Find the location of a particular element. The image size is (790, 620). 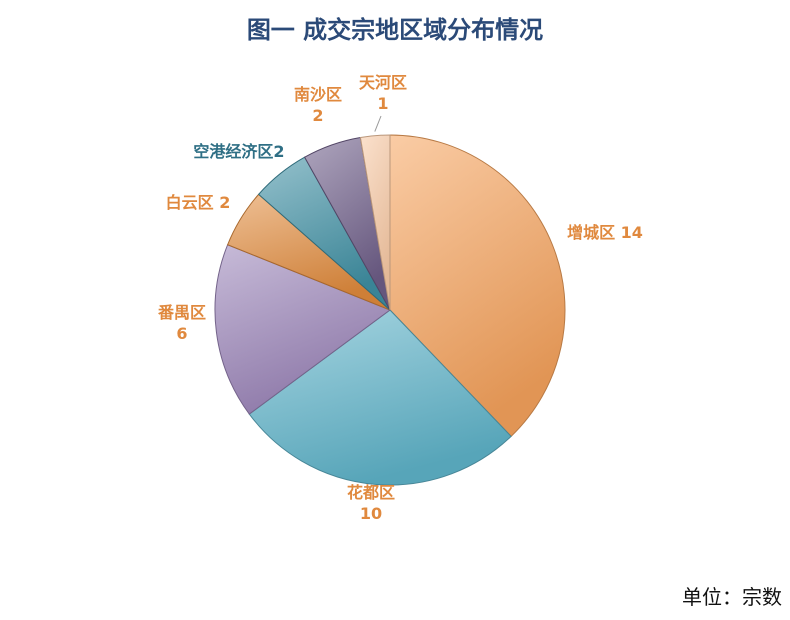

unit-label: 单位：宗数 is located at coordinates (732, 597).